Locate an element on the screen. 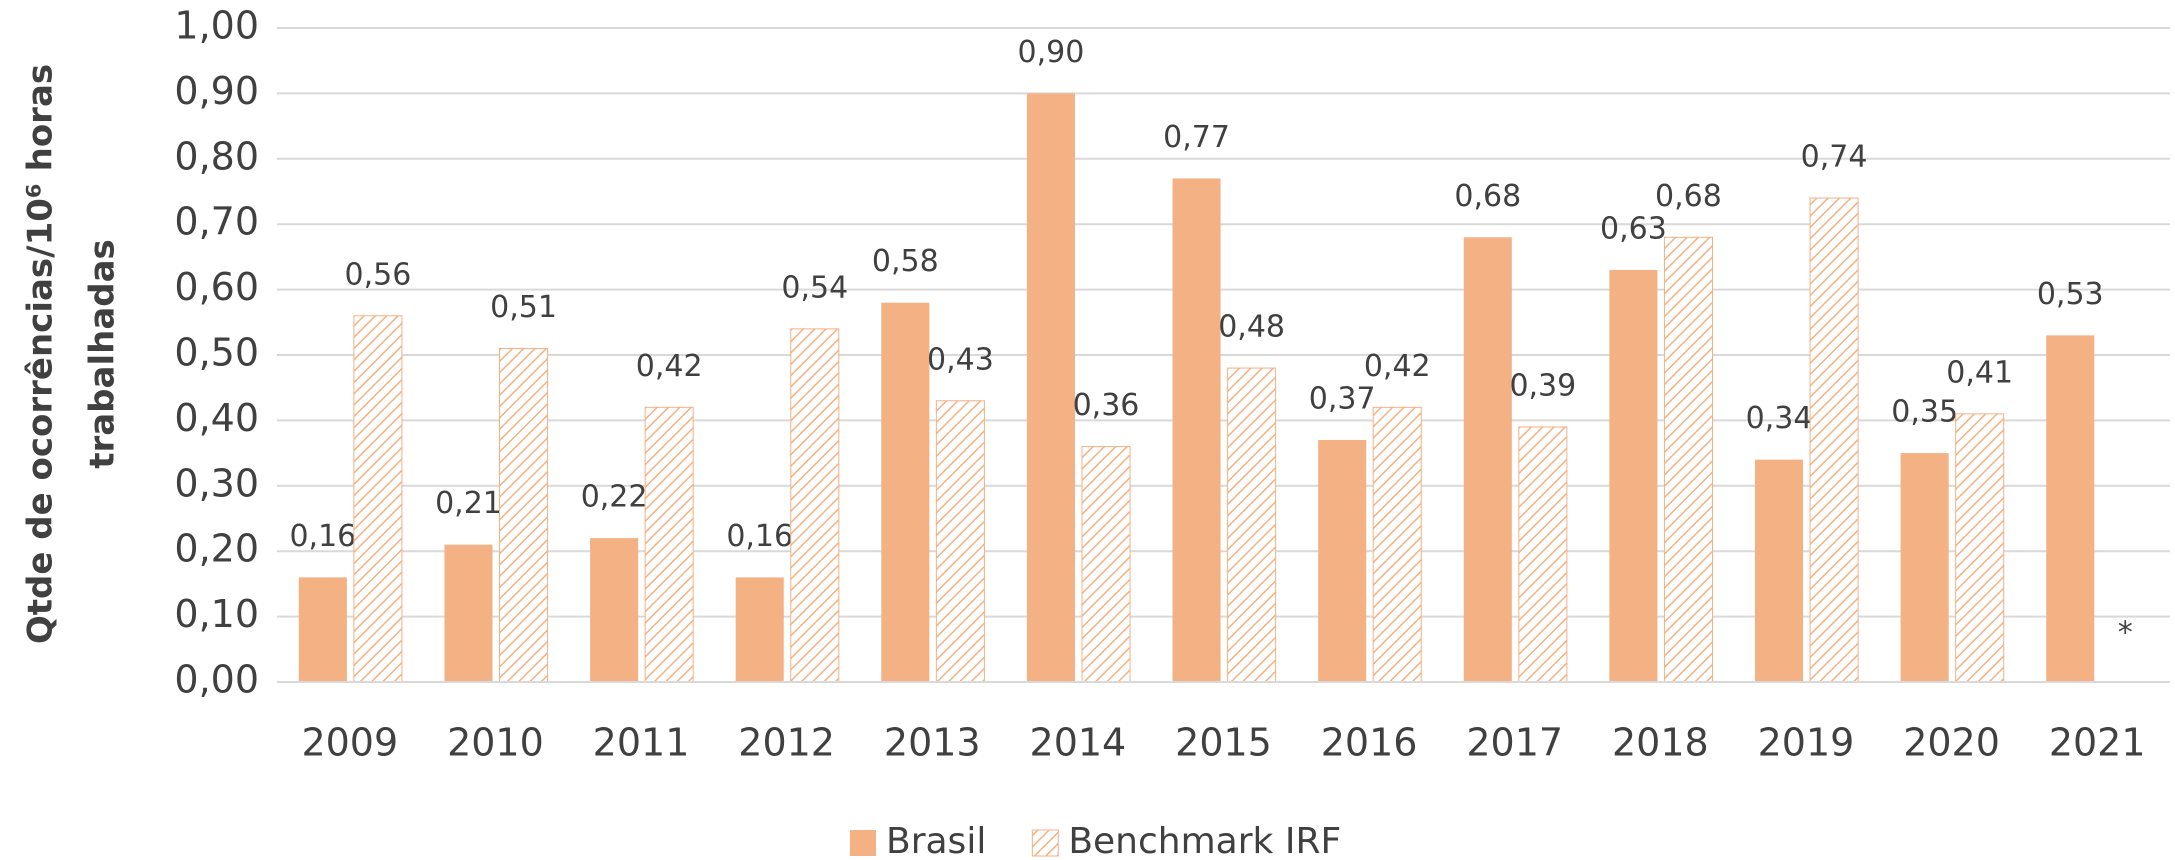  data-label: 0,53 is located at coordinates (2070, 294).